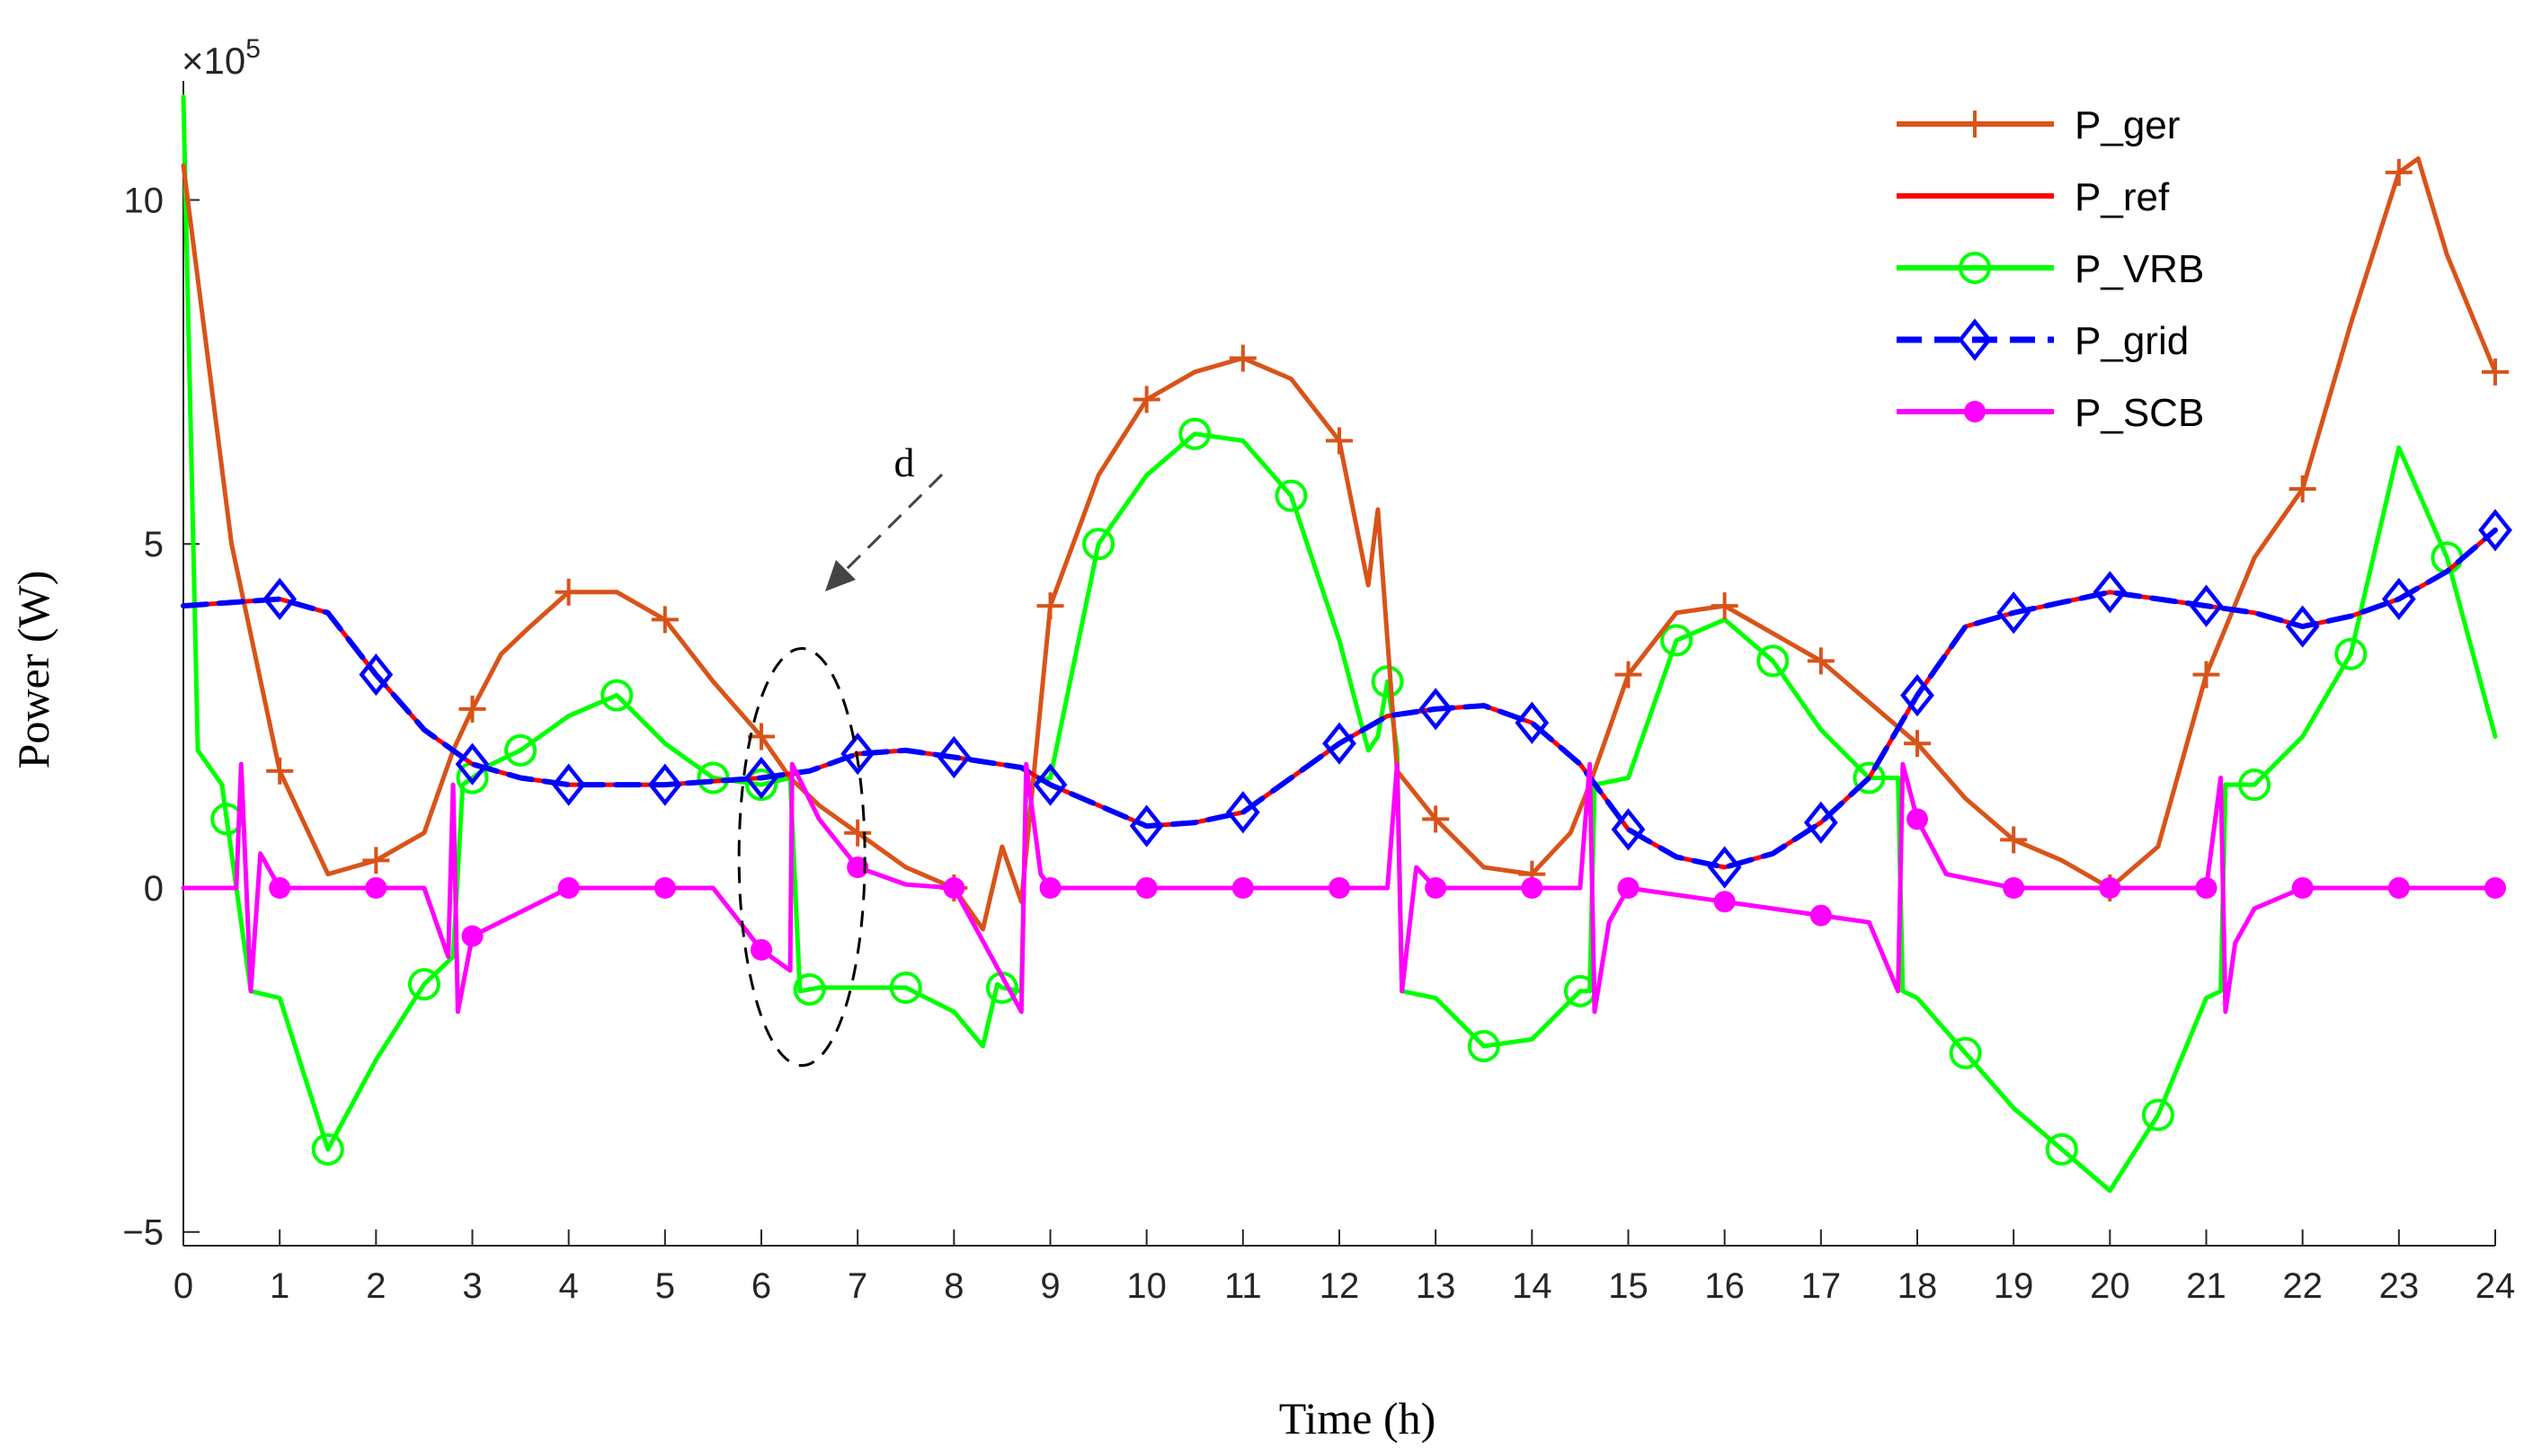 The height and width of the screenshot is (1456, 2524). Describe the element at coordinates (1357, 1418) in the screenshot. I see `x-axis-label: Time (h)` at that location.